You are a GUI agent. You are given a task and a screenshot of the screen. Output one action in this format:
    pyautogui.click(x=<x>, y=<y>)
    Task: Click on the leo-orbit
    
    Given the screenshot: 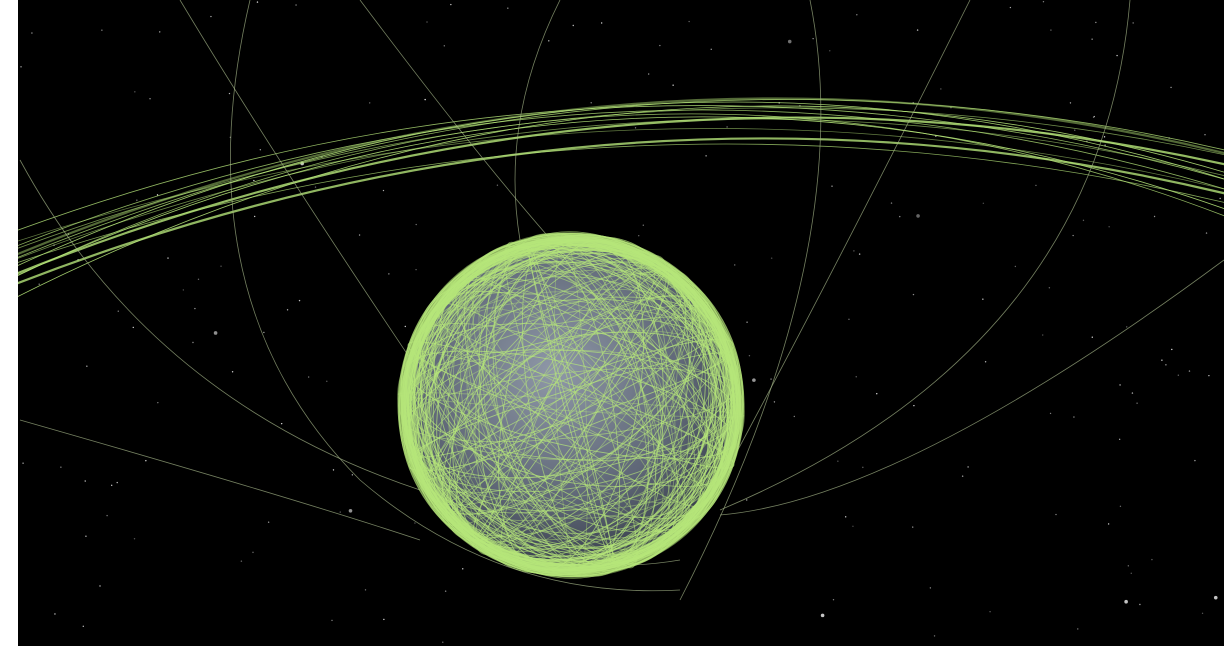 What is the action you would take?
    pyautogui.click(x=571, y=405)
    